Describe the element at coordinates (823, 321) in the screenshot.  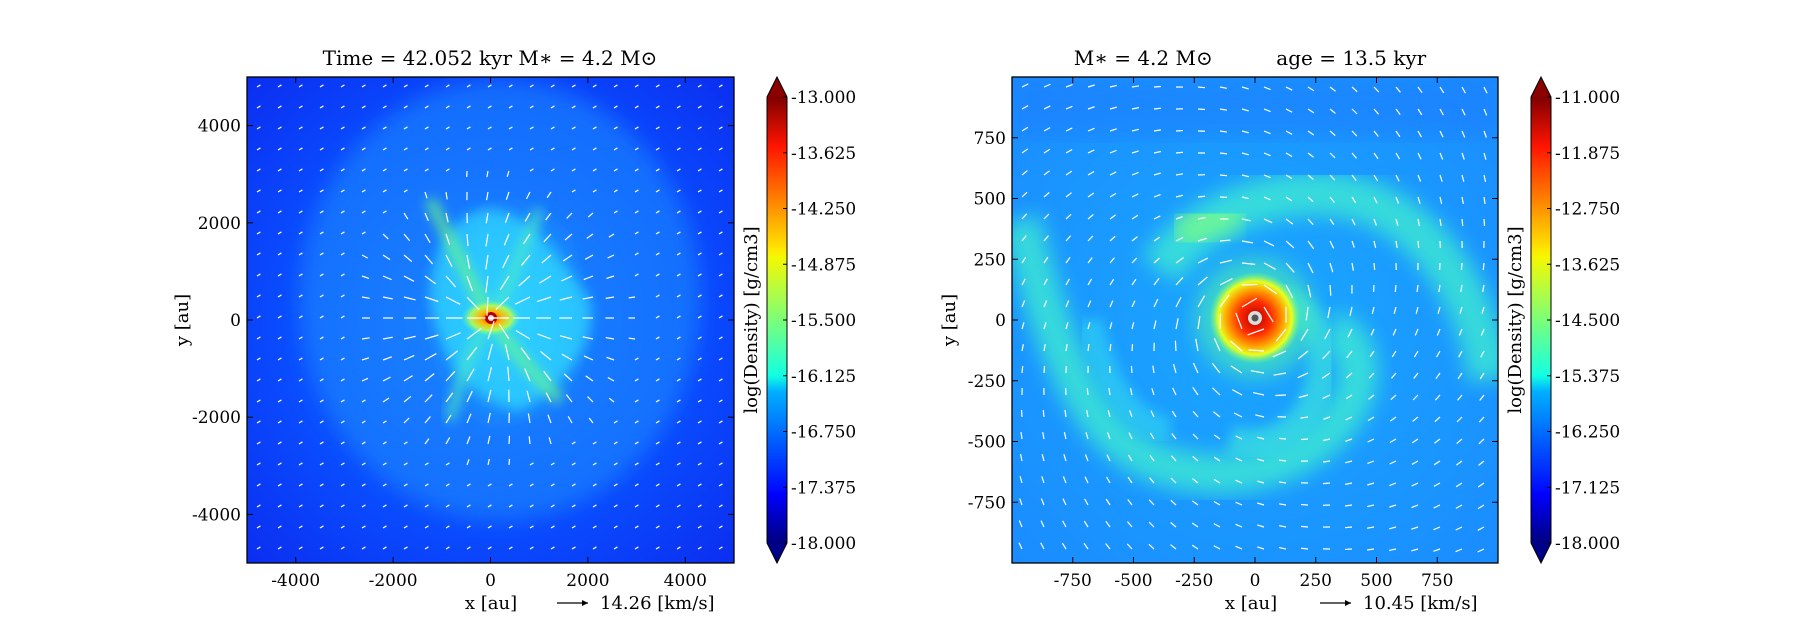
I see `left-colorbar-tick-label: -15.500` at that location.